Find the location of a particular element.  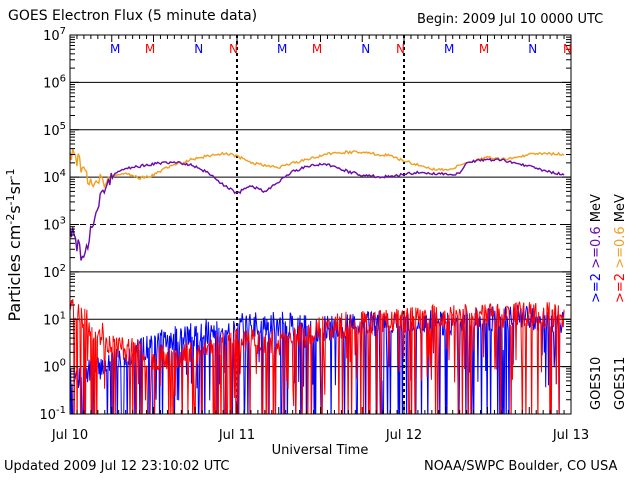

y-tick-label: 10⁻¹ is located at coordinates (52, 414).